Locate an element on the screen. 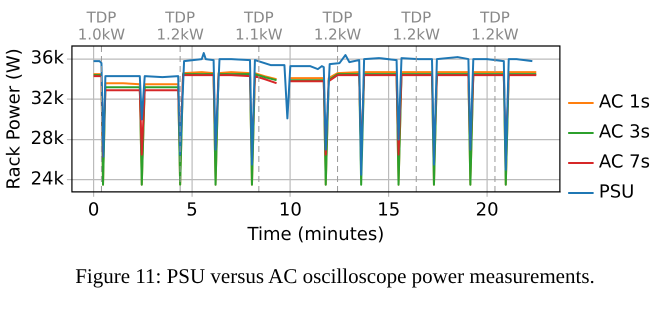  y-tick-label: 36k is located at coordinates (47, 58).